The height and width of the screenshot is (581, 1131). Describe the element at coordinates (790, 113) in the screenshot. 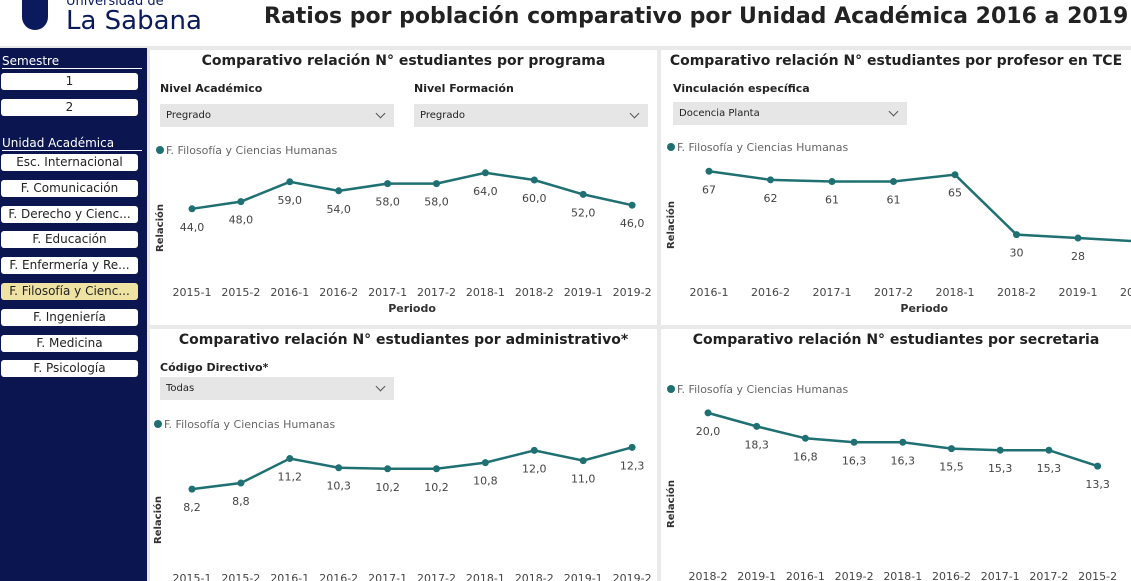

I see `filter-dropdown: Docencia Planta` at that location.